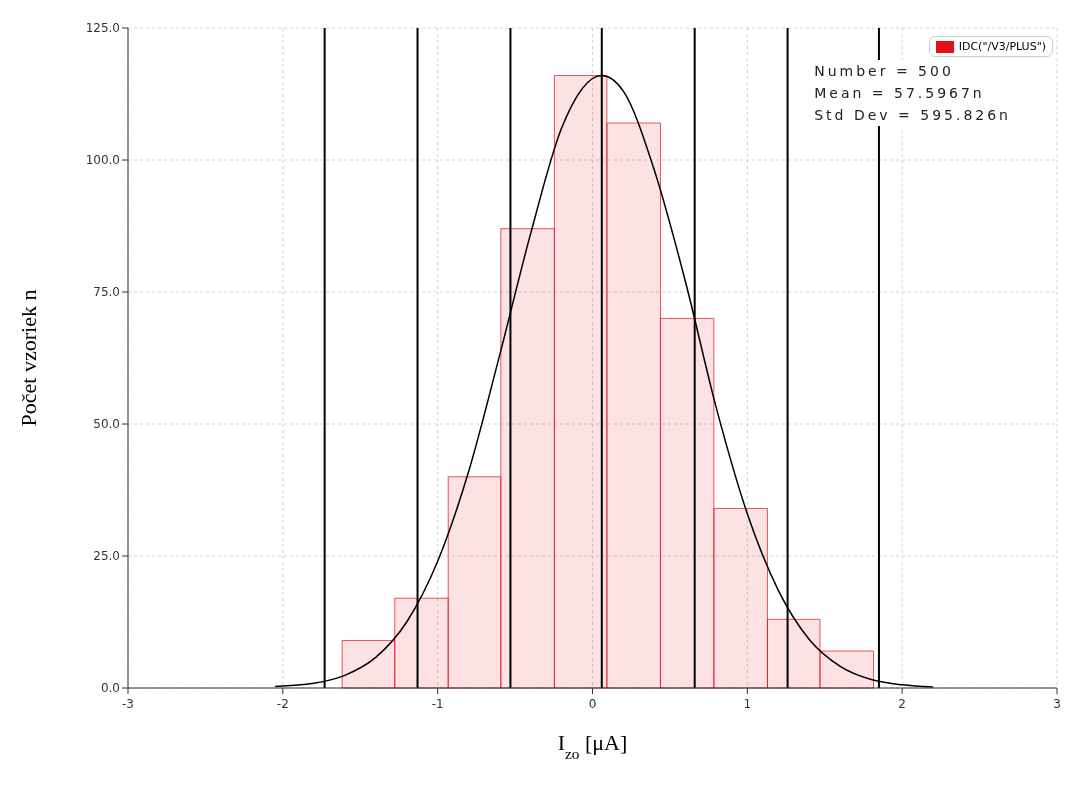 Image resolution: width=1075 pixels, height=789 pixels. I want to click on legend-label: IDC("/V3/PLUS"), so click(1002, 46).